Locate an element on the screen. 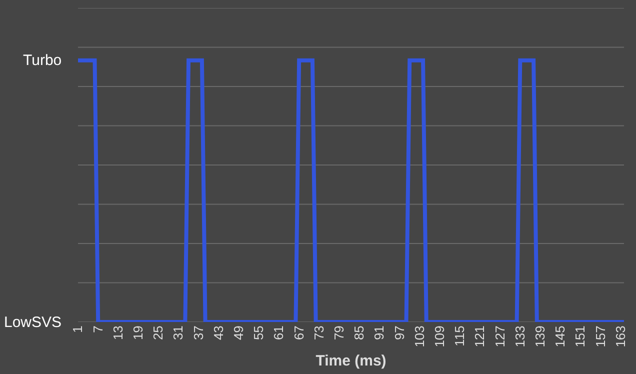  x-tick-label: 37 is located at coordinates (198, 333).